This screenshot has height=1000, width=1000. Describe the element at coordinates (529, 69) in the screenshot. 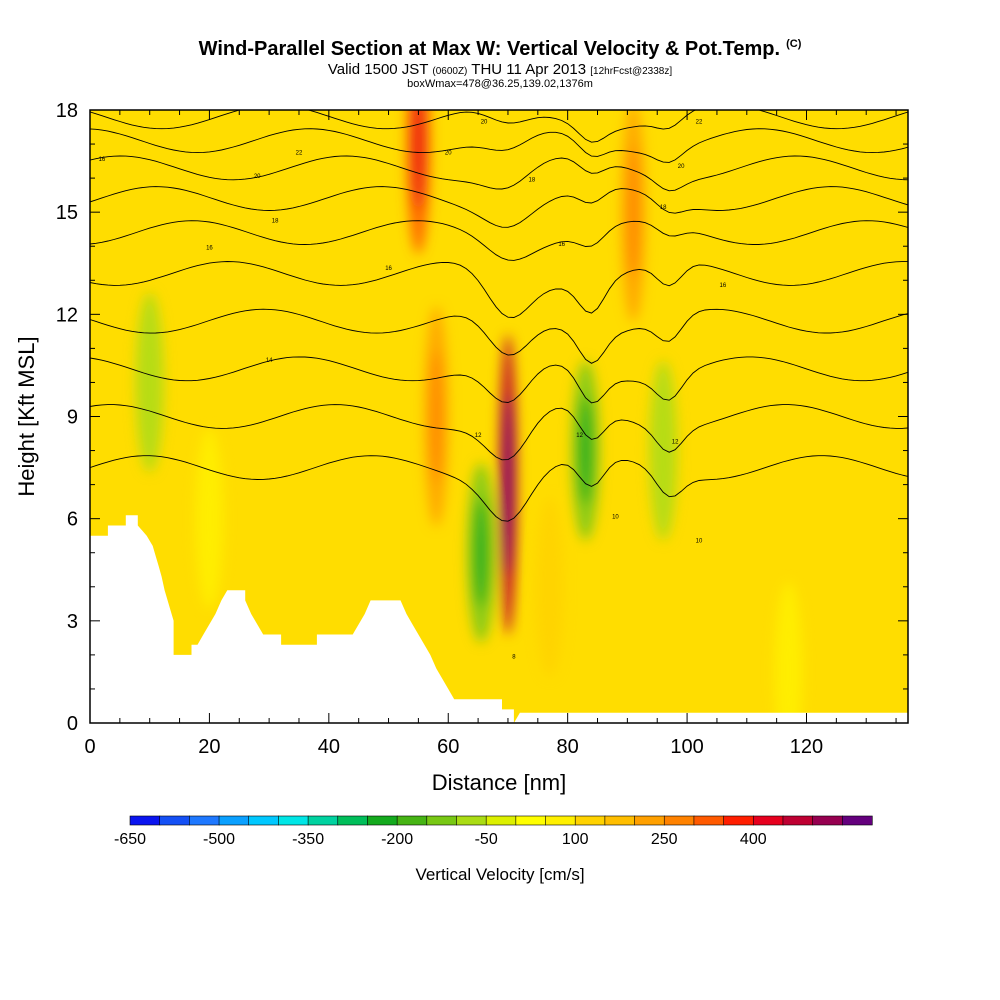

I see `subtitle-date: THU 11 Apr 2013` at that location.